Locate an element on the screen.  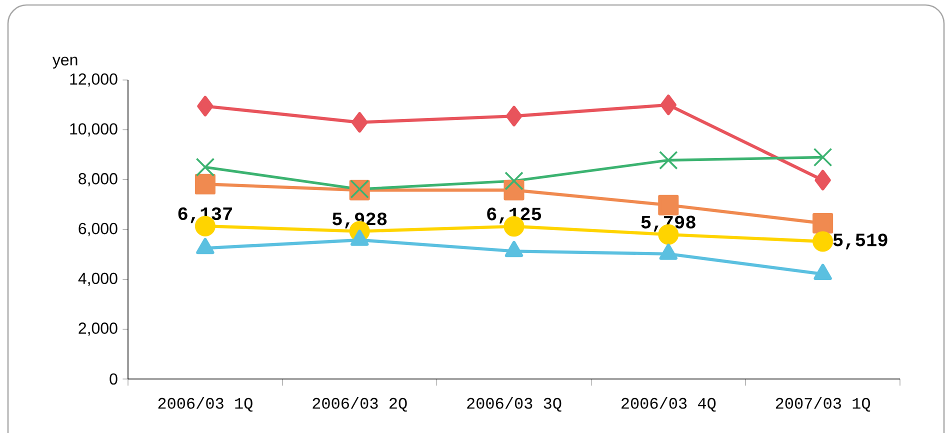
y-tick-label: 8,000 is located at coordinates (98, 179).